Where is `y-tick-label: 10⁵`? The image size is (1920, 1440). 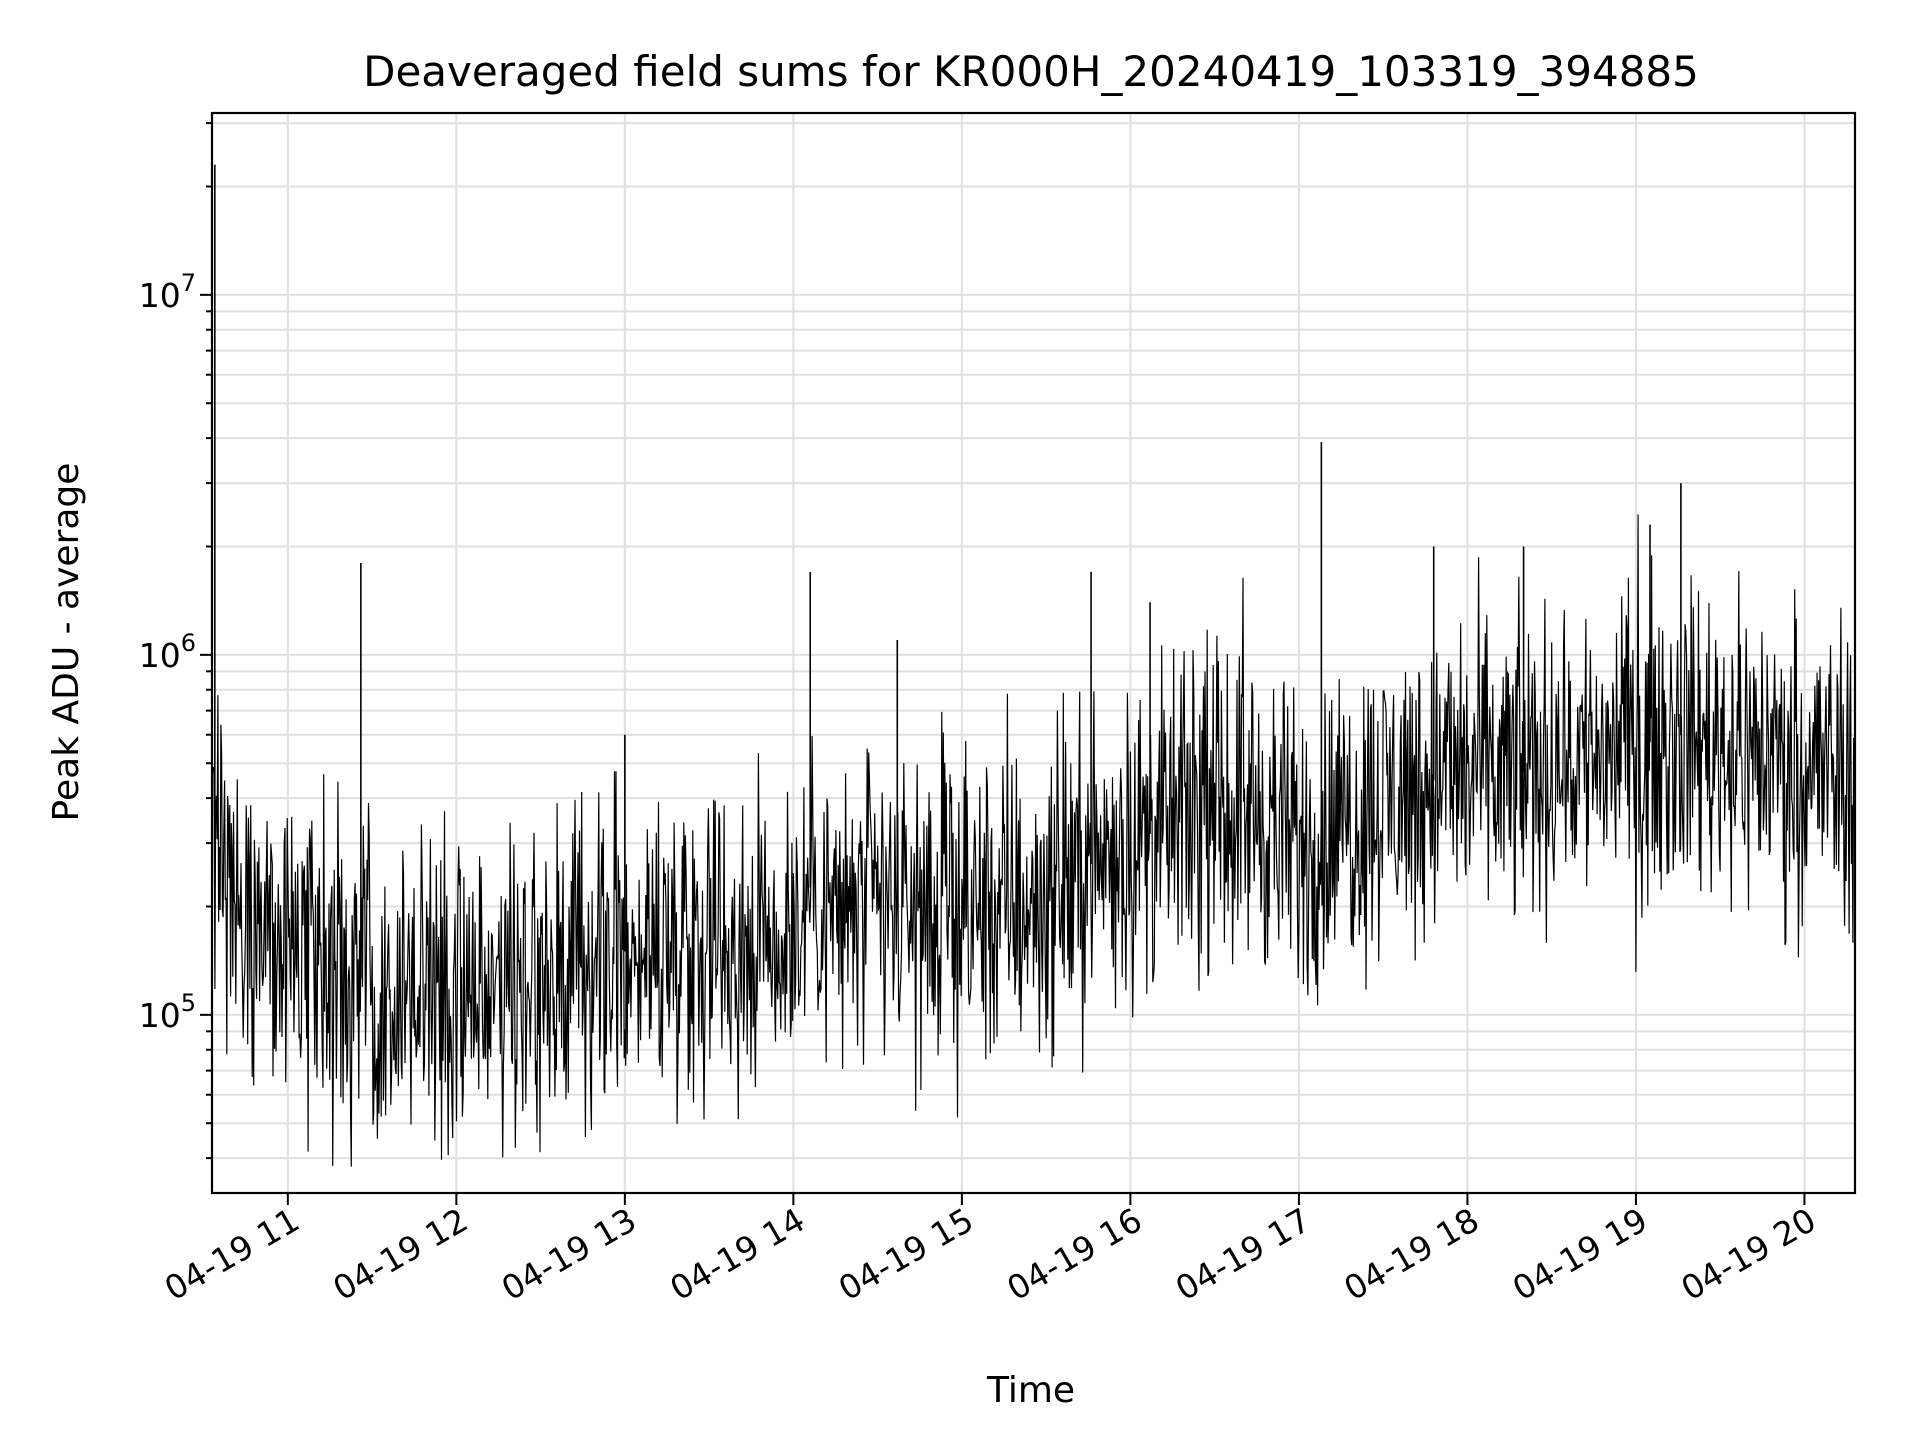
y-tick-label: 10⁵ is located at coordinates (167, 1012).